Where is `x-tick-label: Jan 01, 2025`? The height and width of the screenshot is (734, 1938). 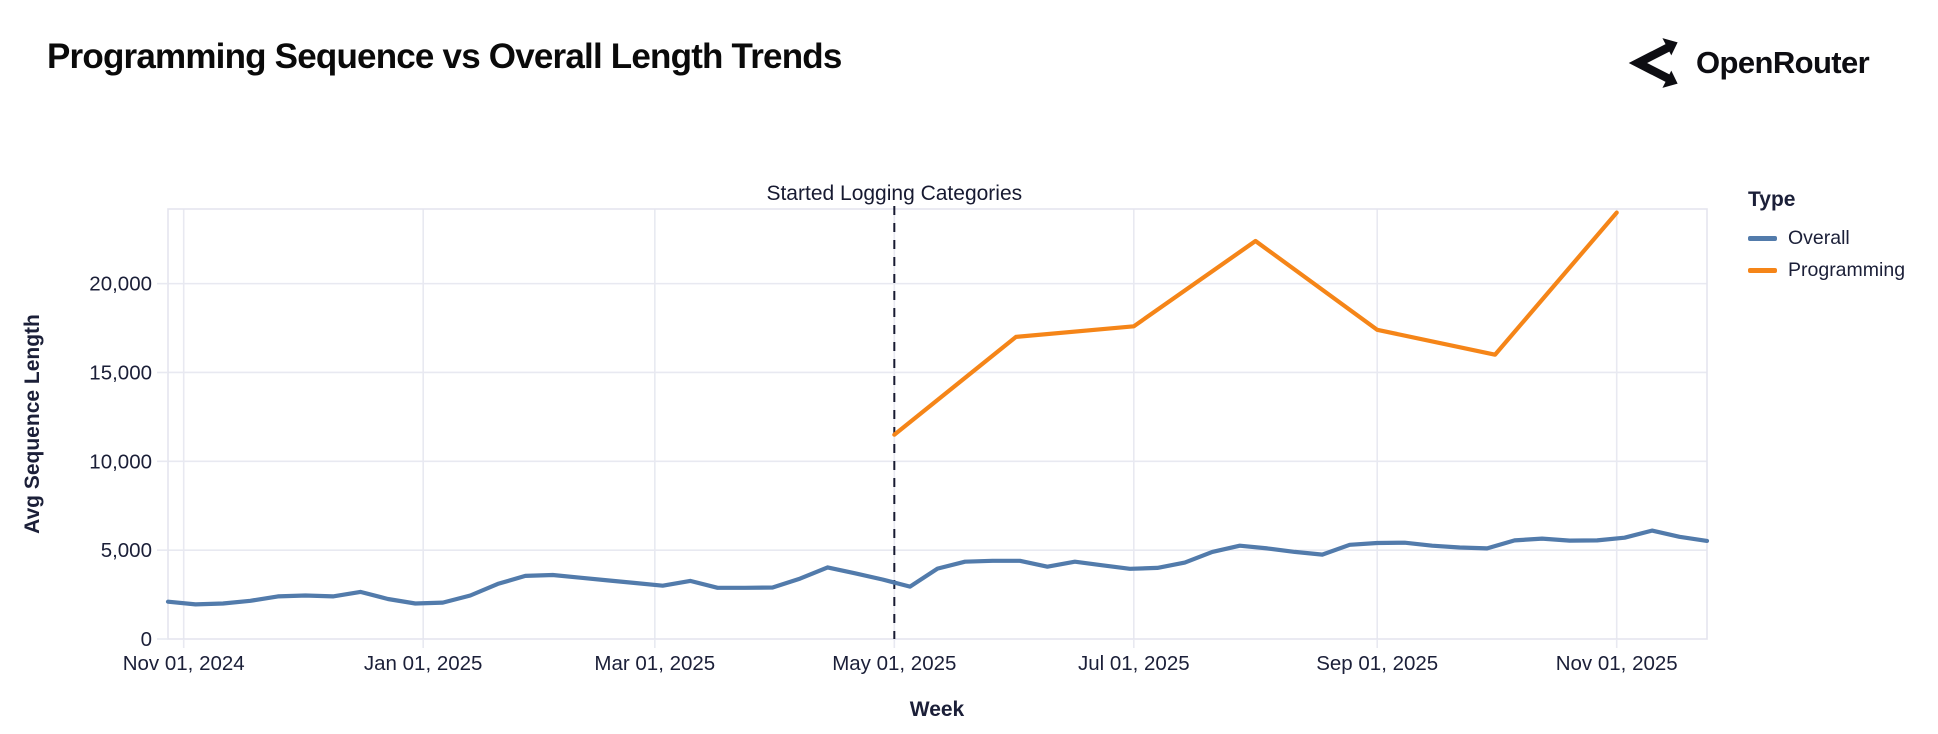
x-tick-label: Jan 01, 2025 is located at coordinates (423, 663).